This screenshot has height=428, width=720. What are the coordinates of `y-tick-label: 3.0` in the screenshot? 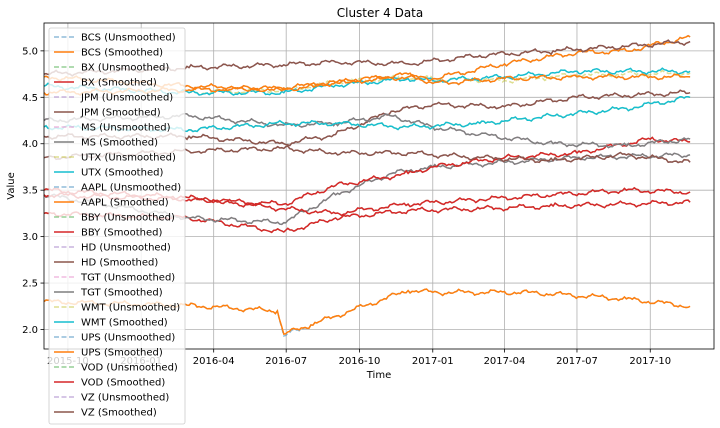 It's located at (30, 237).